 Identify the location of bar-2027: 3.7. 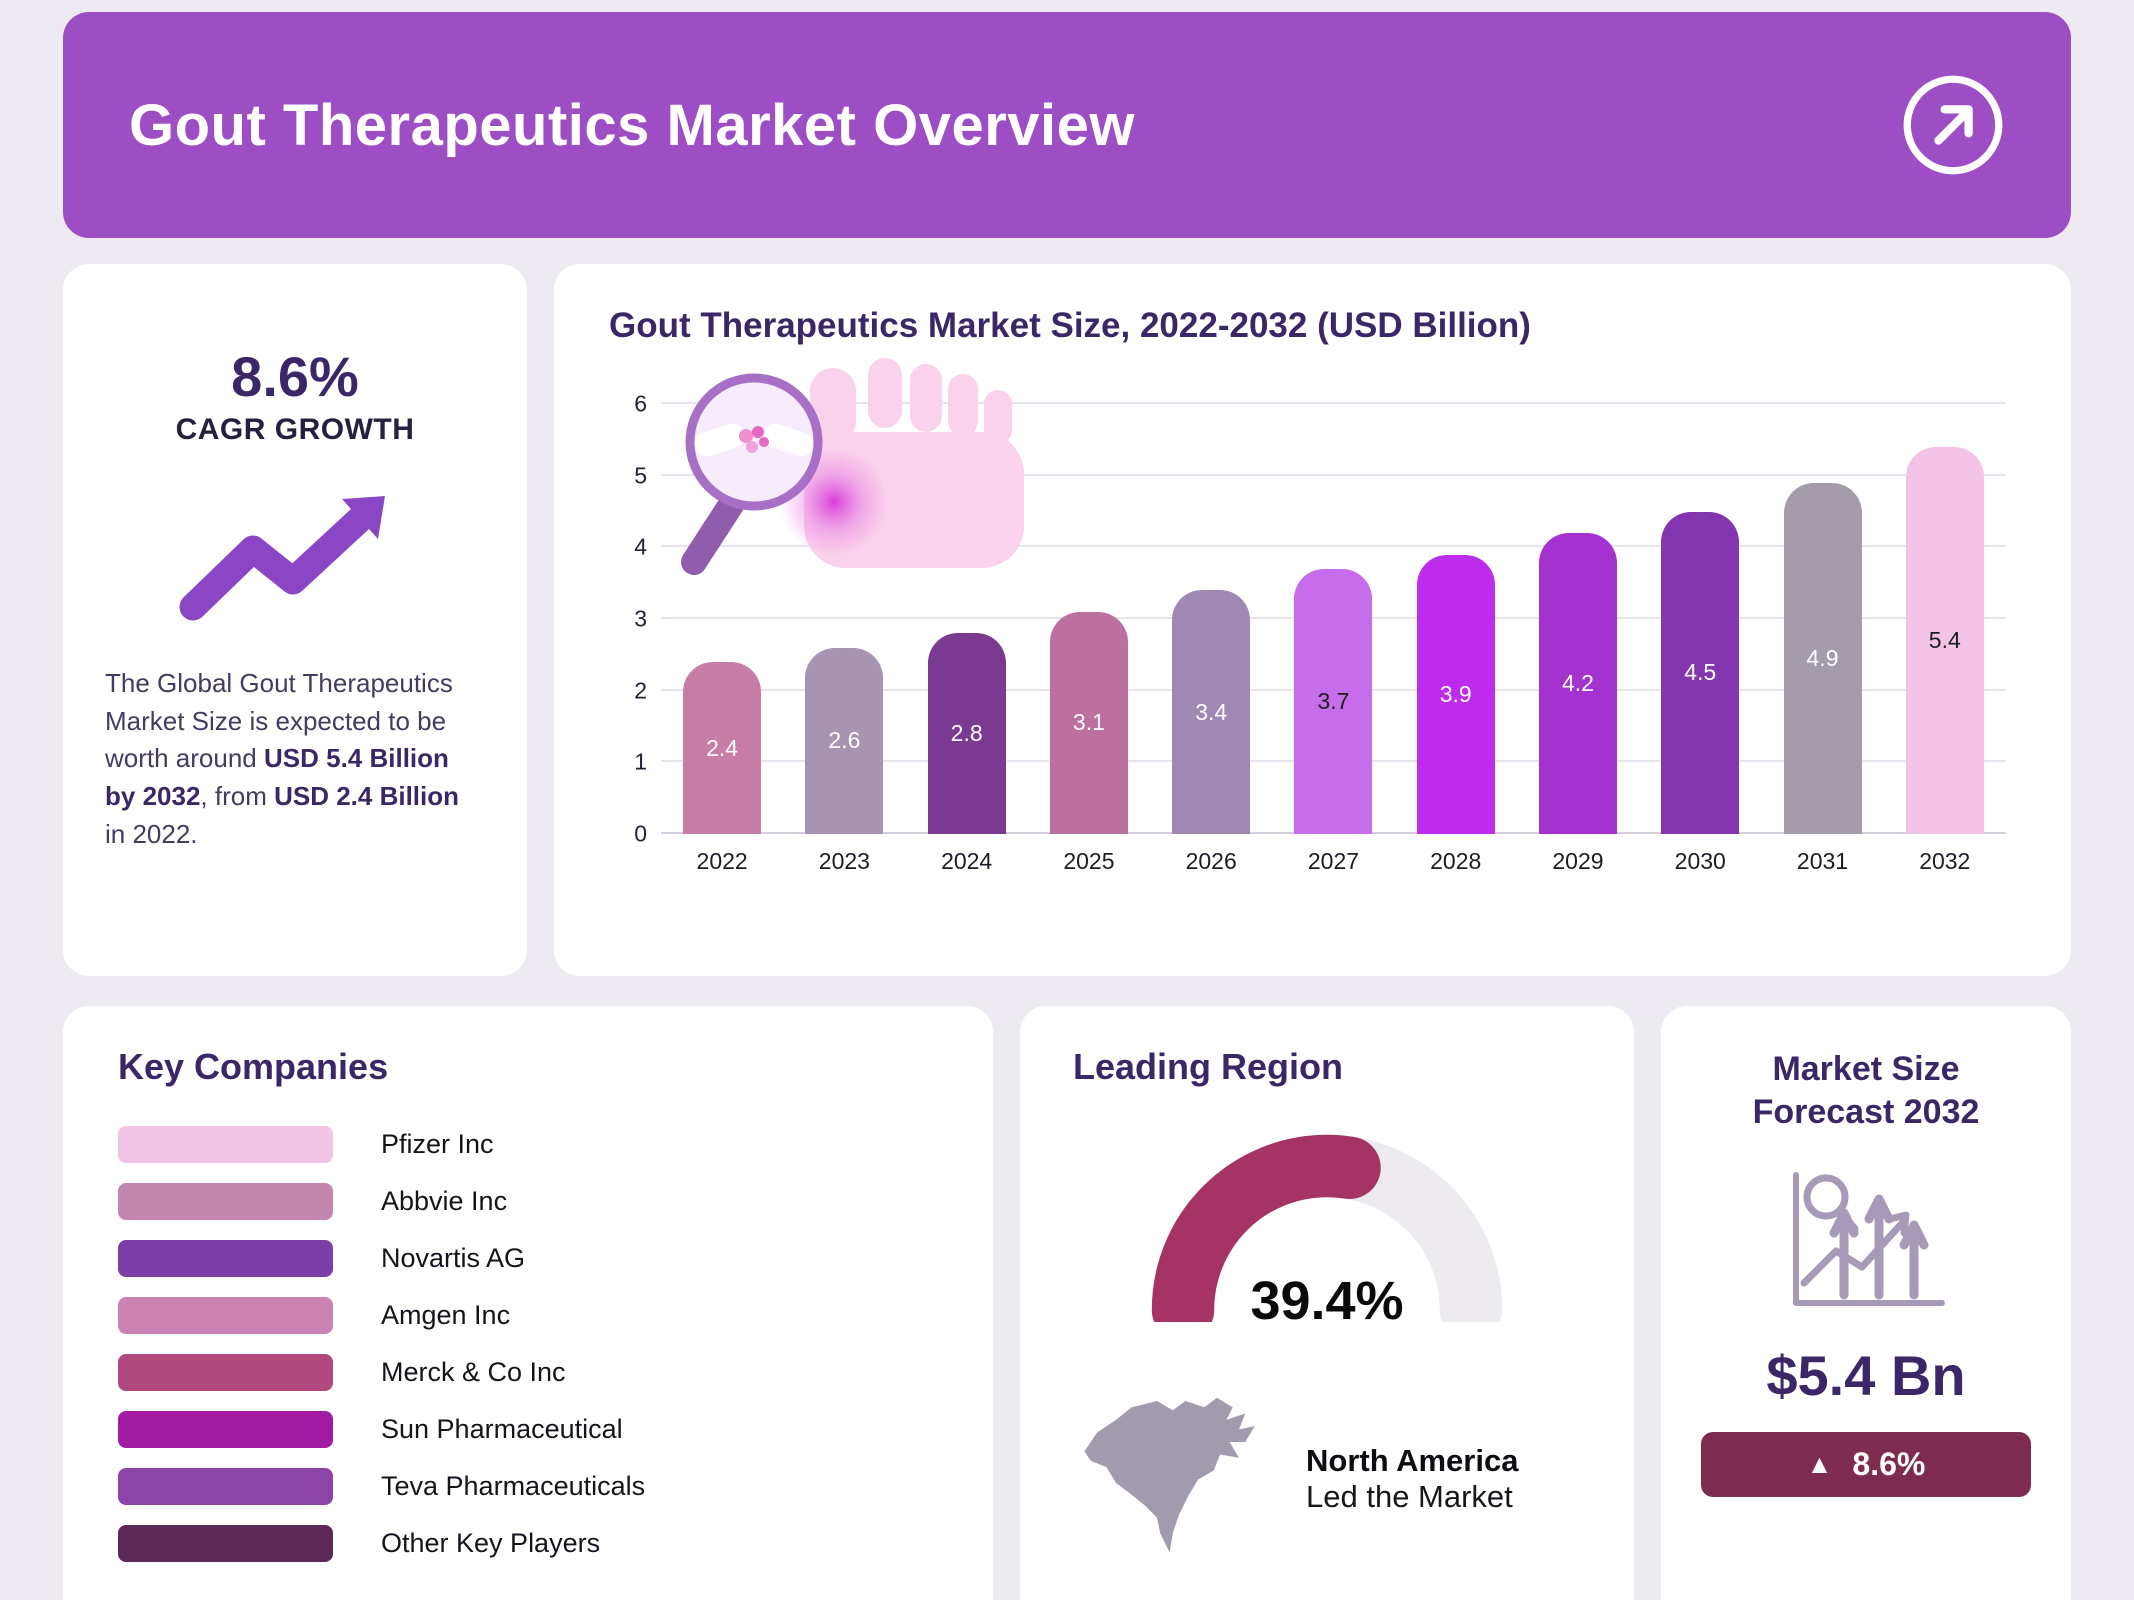
(1333, 701).